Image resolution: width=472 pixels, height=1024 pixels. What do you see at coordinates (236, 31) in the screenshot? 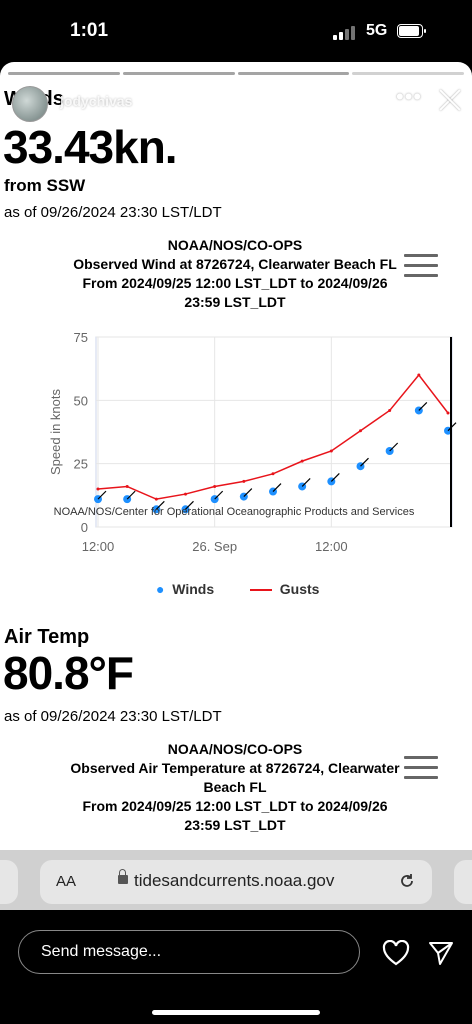
I see `status-bar: 1:01 5G` at bounding box center [236, 31].